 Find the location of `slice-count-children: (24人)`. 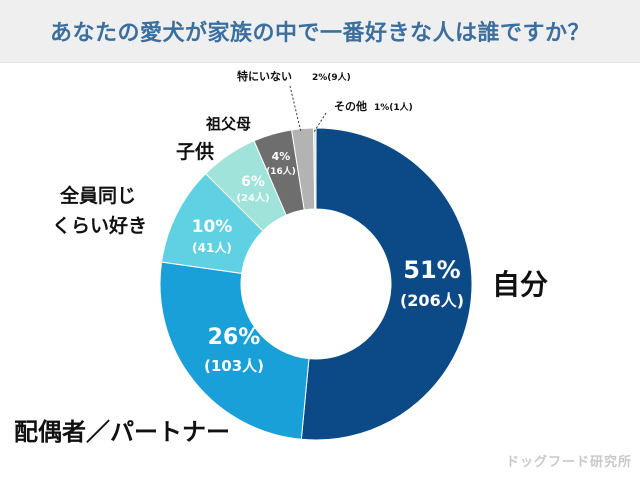

slice-count-children: (24人) is located at coordinates (252, 197).